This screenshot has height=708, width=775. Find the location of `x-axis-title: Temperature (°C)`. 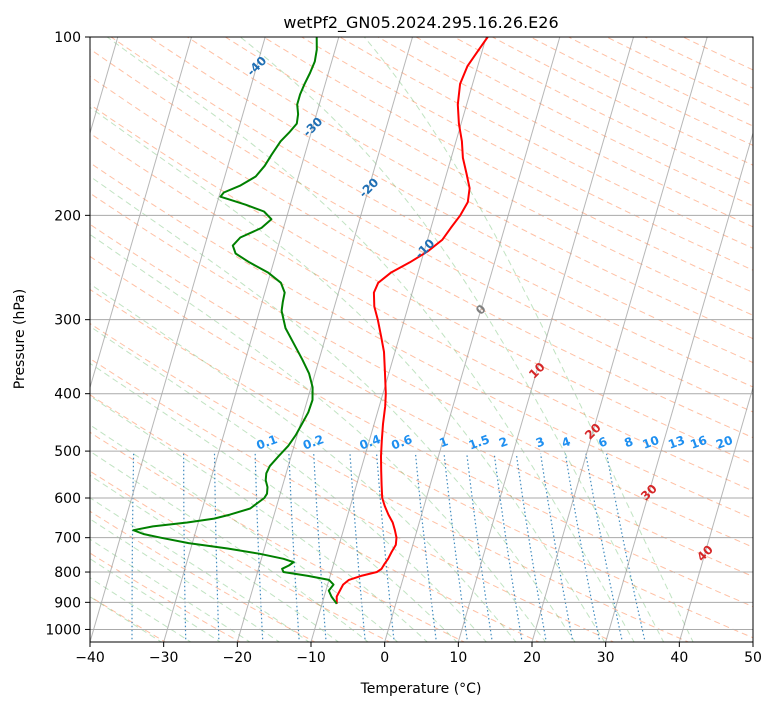

x-axis-title: Temperature (°C) is located at coordinates (421, 689).